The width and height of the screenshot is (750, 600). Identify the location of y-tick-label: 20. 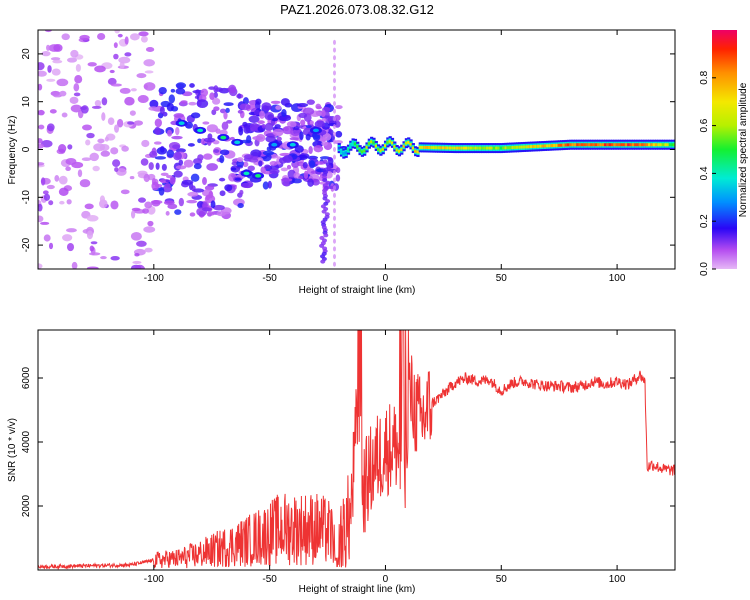
(26, 54).